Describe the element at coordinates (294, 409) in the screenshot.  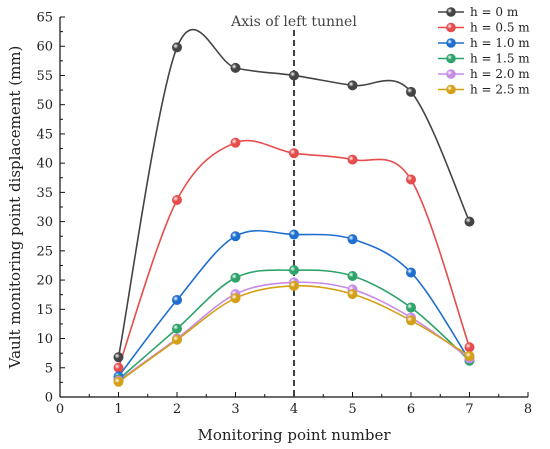
I see `x-tick-label: 4` at that location.